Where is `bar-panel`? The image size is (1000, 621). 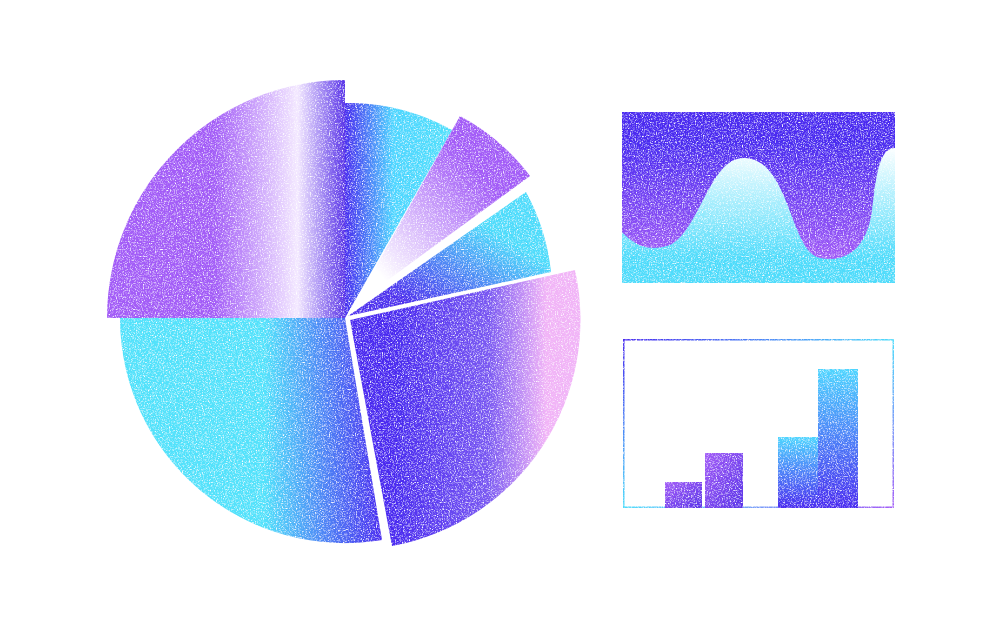 bar-panel is located at coordinates (758, 423).